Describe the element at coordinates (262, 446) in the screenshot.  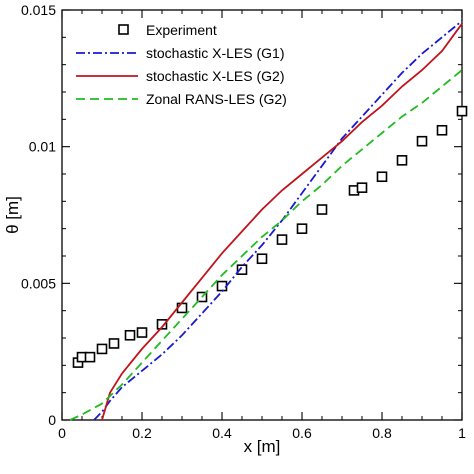
I see `x-axis-label: x [m]` at that location.